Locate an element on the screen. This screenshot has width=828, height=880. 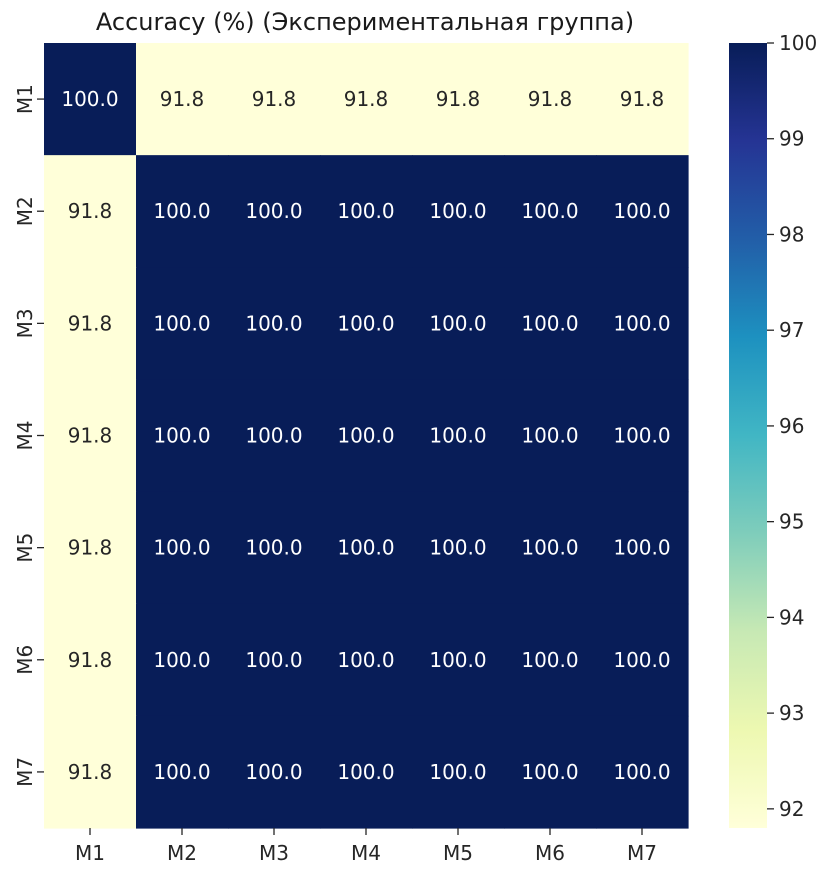
heatmap-cell-r7-c1 is located at coordinates (90, 772).